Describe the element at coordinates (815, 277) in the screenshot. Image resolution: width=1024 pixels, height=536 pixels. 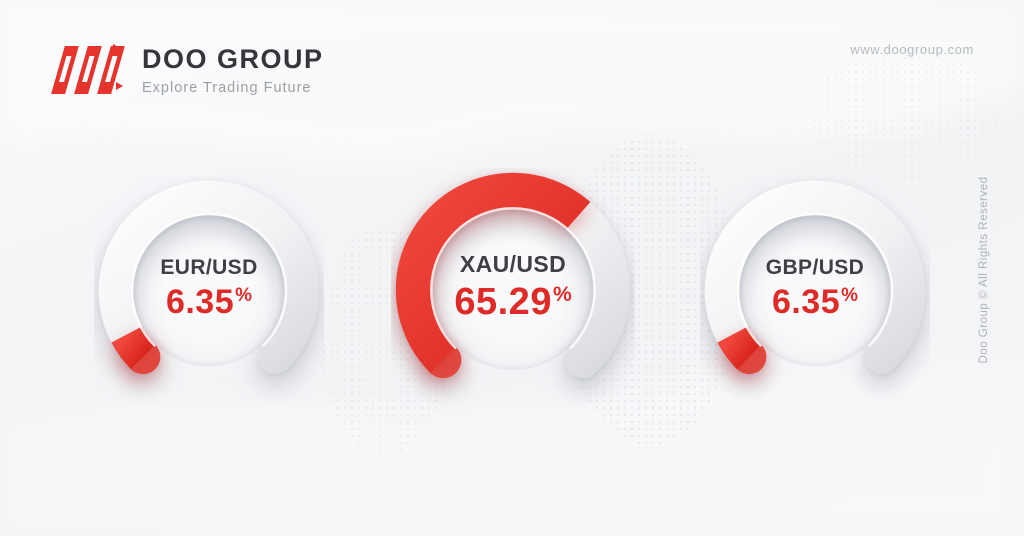
I see `gauge-ring-gbp-usd` at that location.